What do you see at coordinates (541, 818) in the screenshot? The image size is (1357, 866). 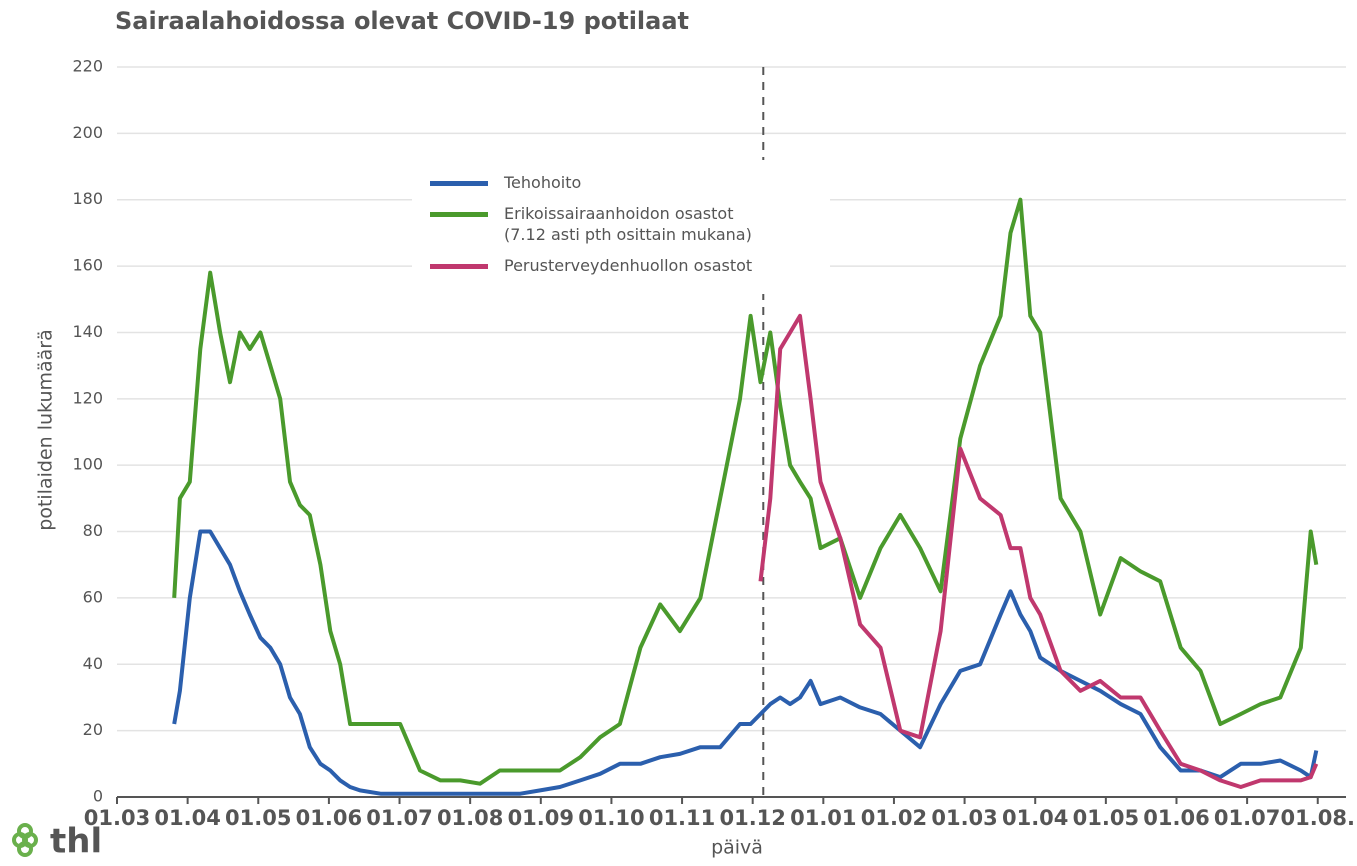 I see `x-tick-label: 01.09` at bounding box center [541, 818].